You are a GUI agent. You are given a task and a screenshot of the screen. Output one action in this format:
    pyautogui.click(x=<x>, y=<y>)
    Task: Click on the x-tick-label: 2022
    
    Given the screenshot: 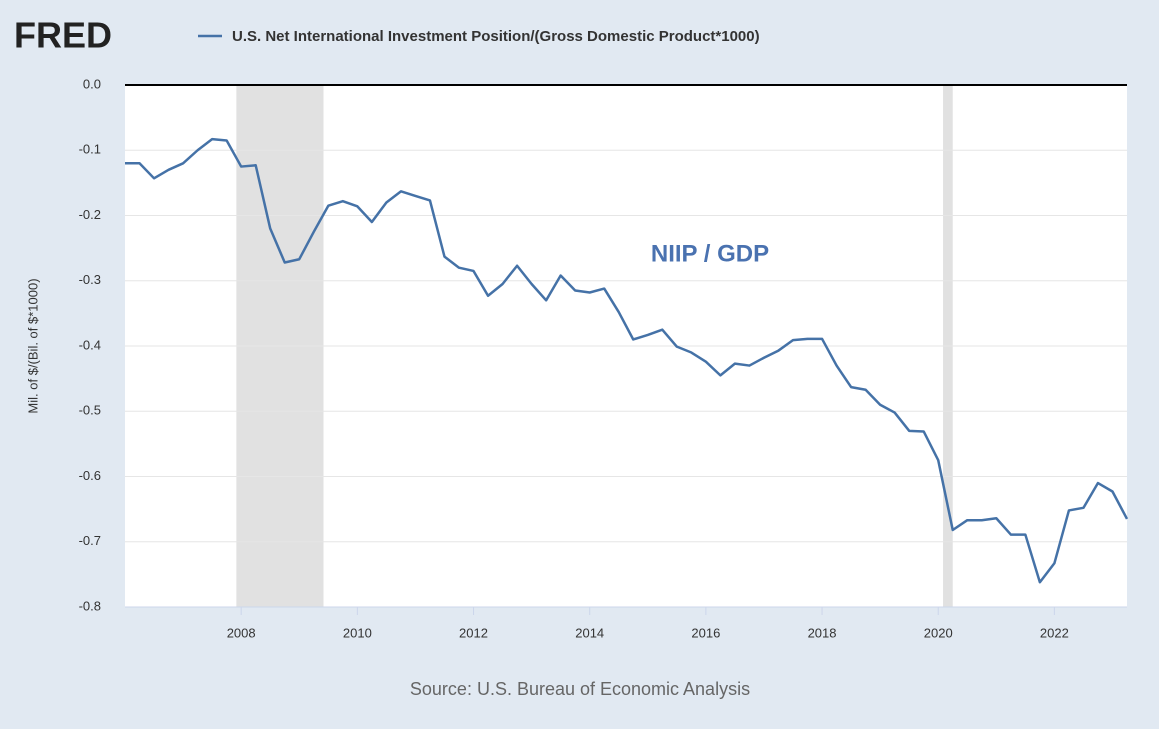 What is the action you would take?
    pyautogui.click(x=1054, y=632)
    